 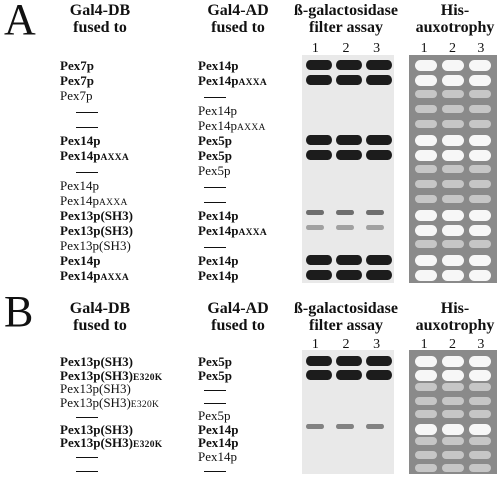 I want to click on db-header: Gal4-DB fused to, so click(x=100, y=317).